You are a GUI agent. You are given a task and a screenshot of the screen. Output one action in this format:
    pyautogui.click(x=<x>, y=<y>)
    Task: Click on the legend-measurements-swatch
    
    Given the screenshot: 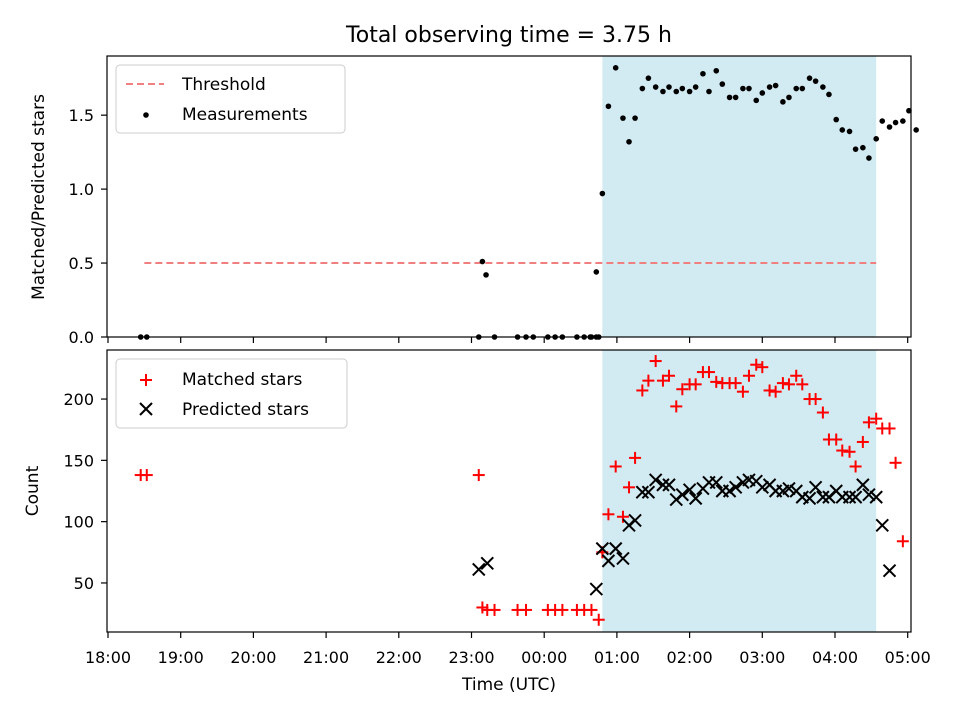 What is the action you would take?
    pyautogui.click(x=146, y=115)
    